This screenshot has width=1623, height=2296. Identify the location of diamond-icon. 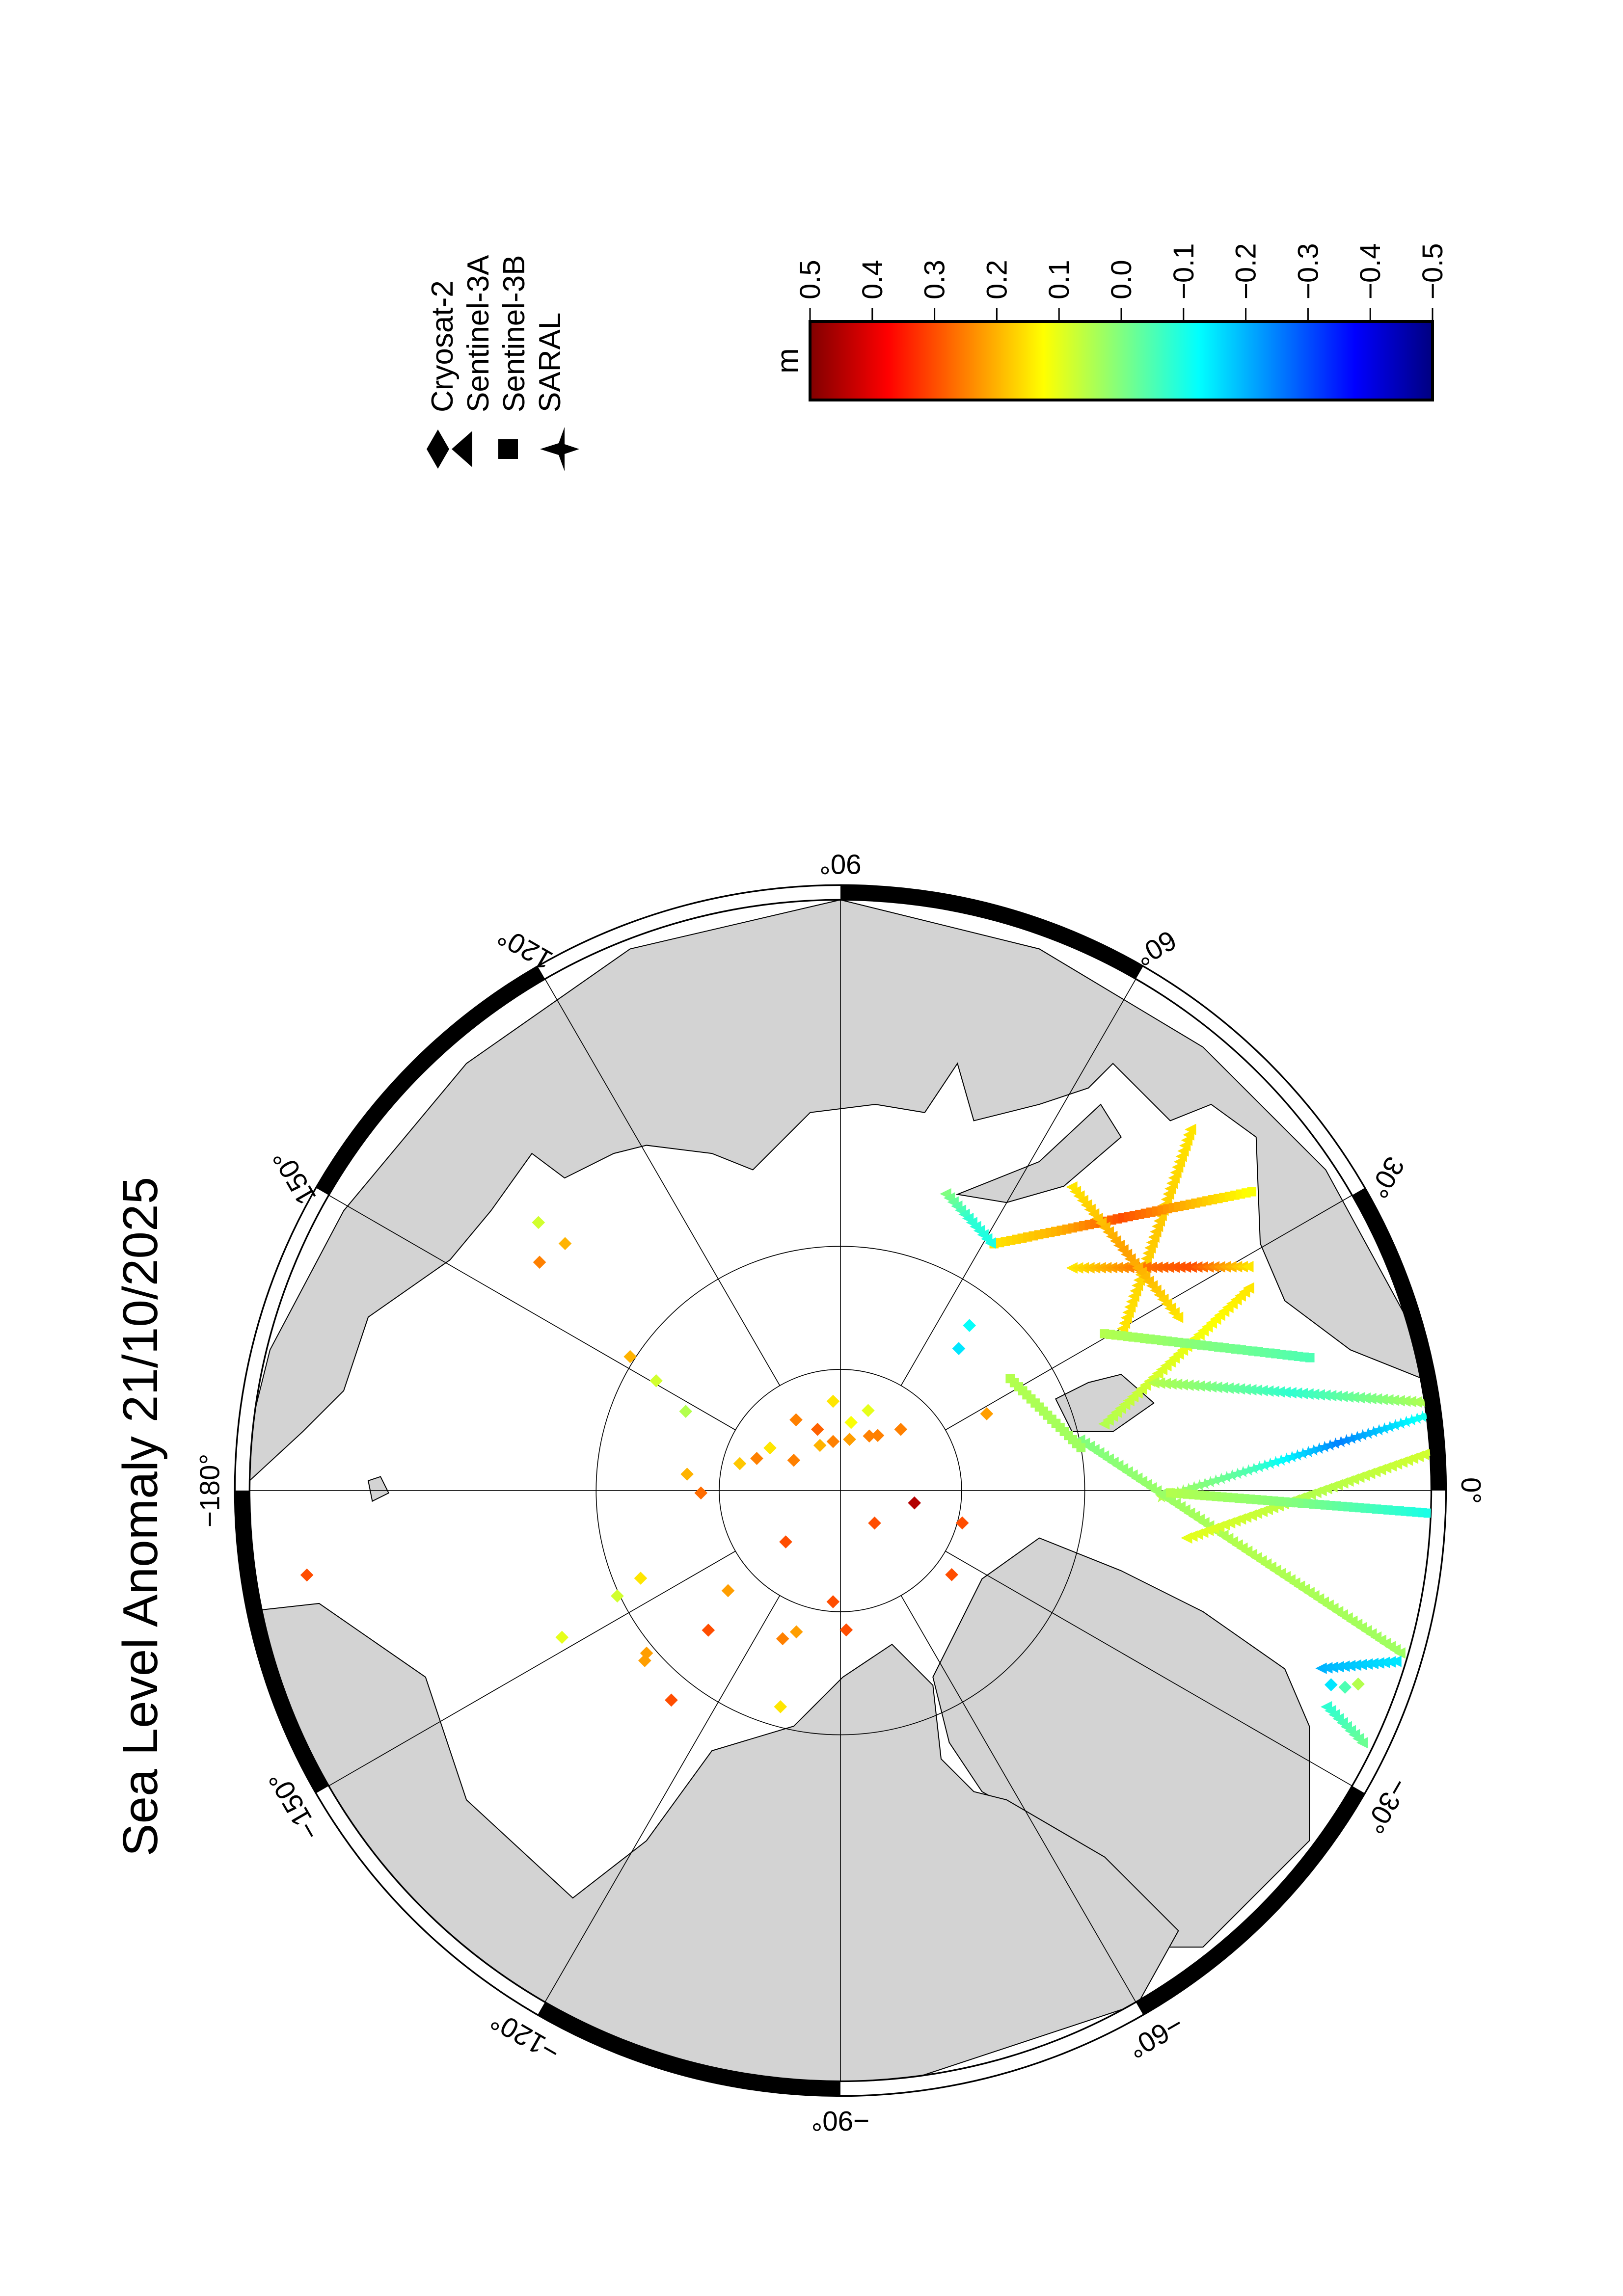
(438, 449).